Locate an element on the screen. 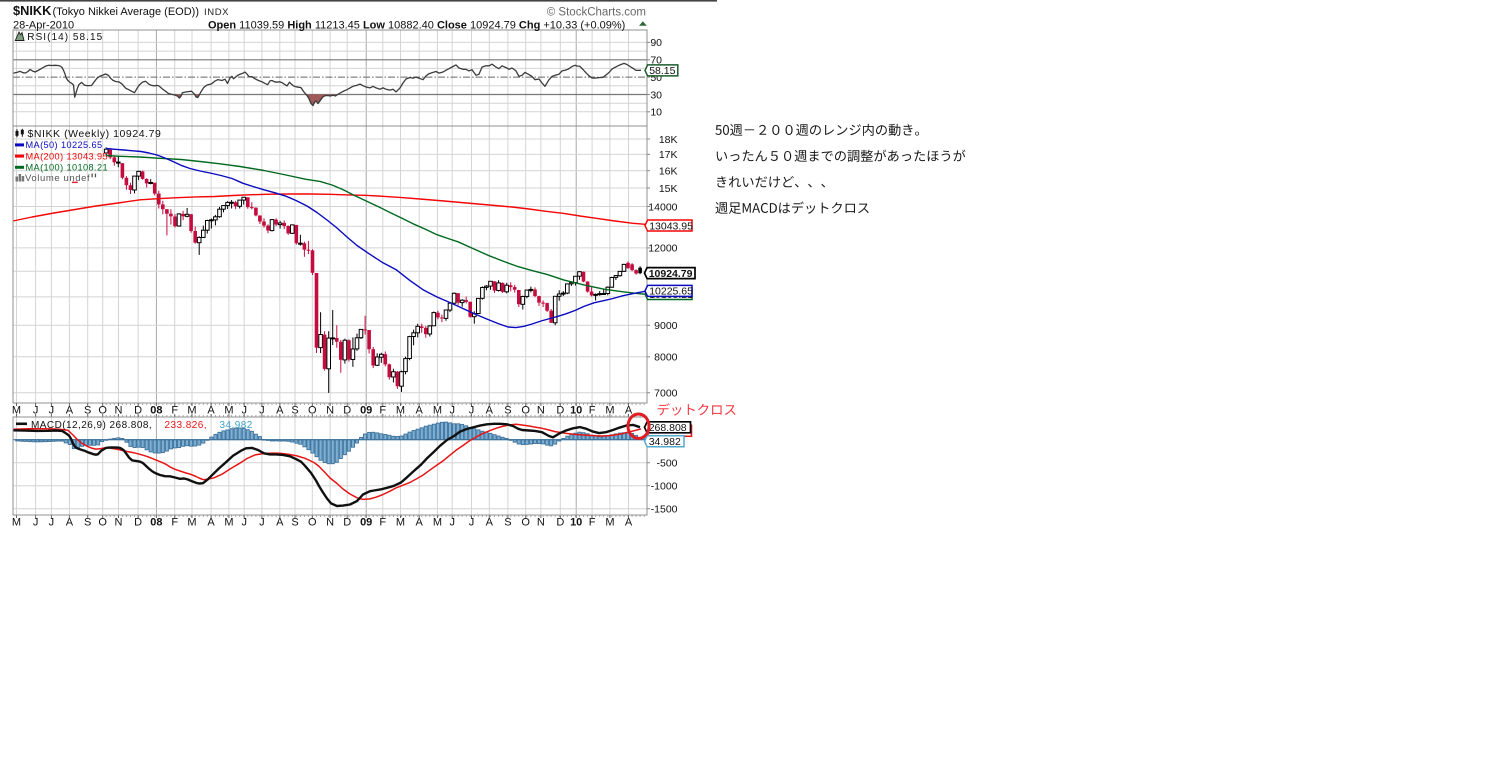 Image resolution: width=1494 pixels, height=768 pixels. svg-text: -1000 is located at coordinates (664, 487).